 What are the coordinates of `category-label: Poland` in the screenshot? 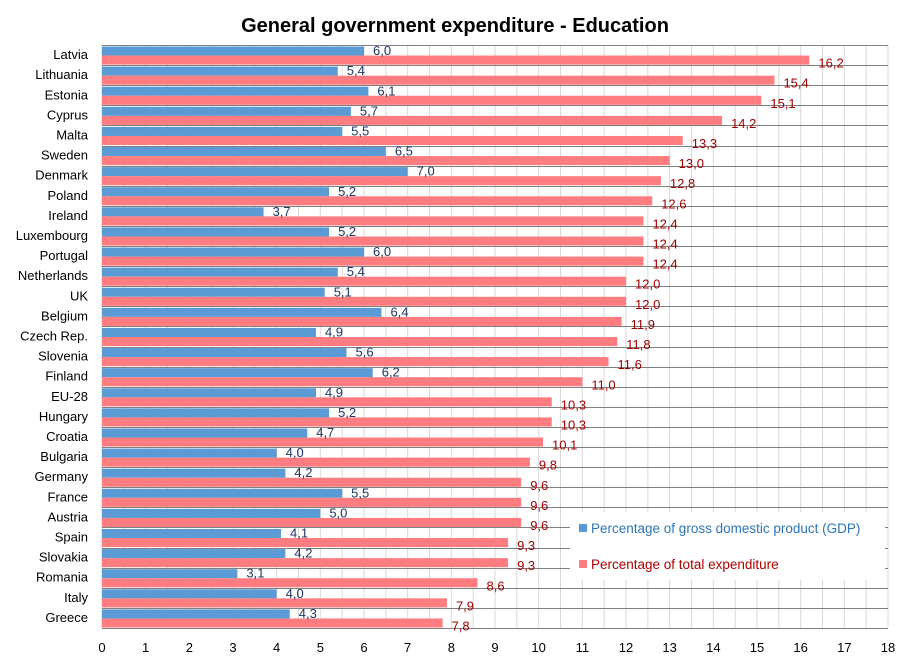 It's located at (68, 195).